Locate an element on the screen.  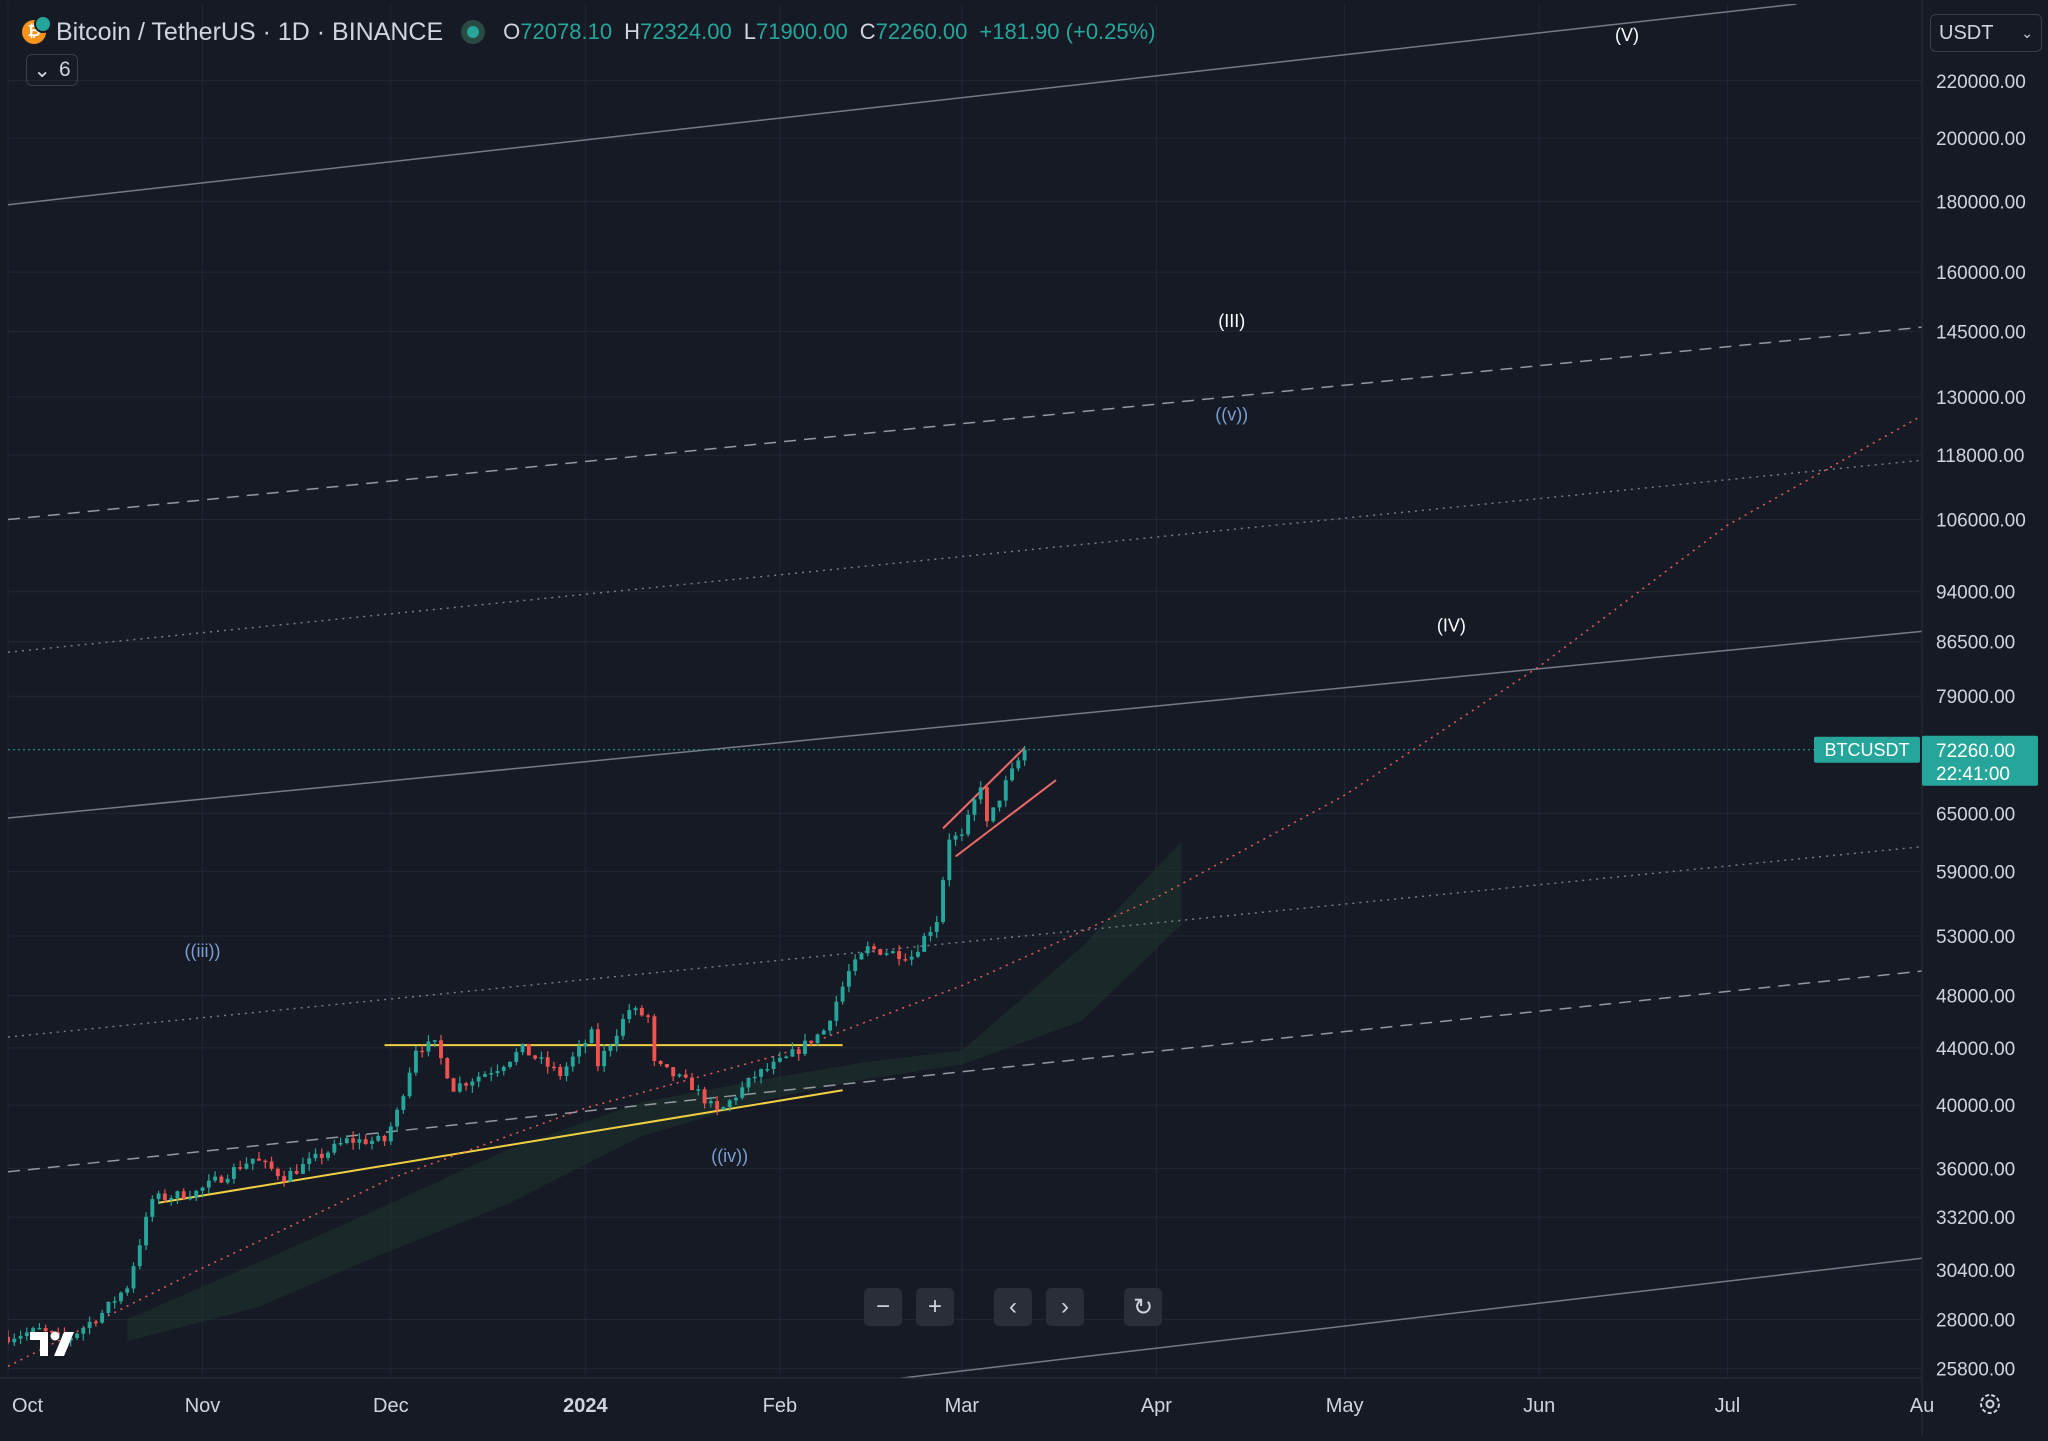
zoom-in-button: + is located at coordinates (935, 1307).